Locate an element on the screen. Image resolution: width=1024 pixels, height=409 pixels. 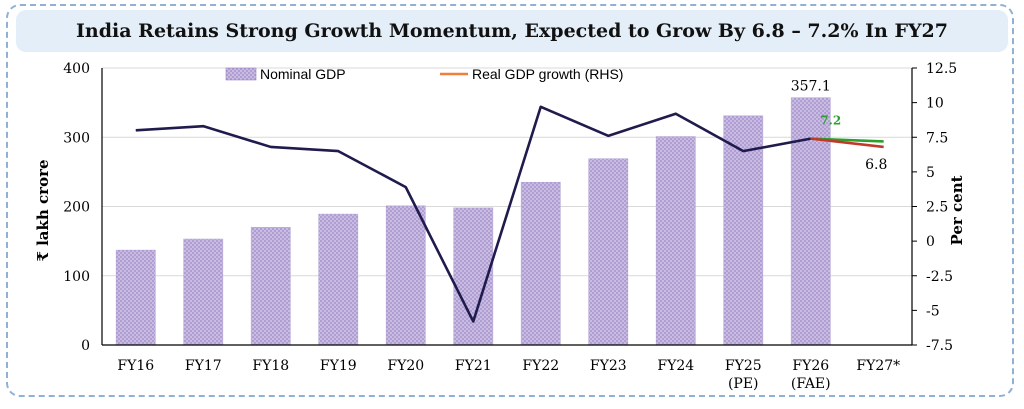
legend-label-real-gdp: Real GDP growth (RHS) is located at coordinates (547, 74).